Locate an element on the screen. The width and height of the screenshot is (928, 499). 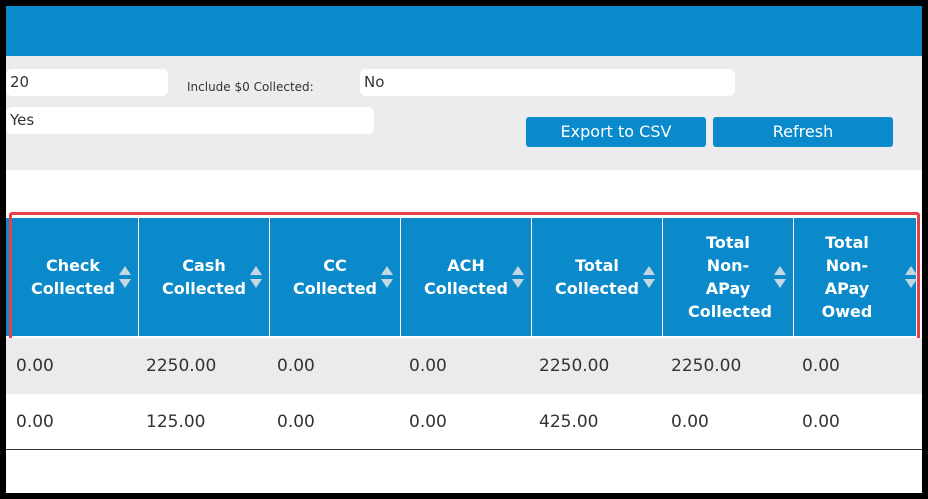
column-header-label: Cash Collected is located at coordinates (204, 277).